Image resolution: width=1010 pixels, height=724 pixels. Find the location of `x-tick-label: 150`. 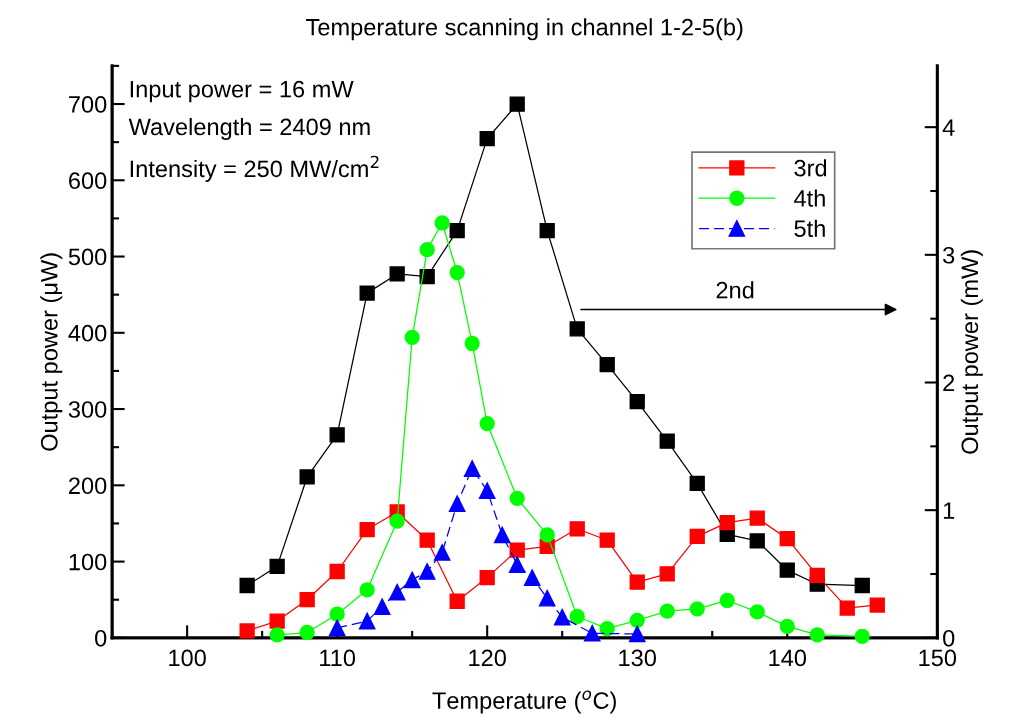

x-tick-label: 150 is located at coordinates (938, 658).